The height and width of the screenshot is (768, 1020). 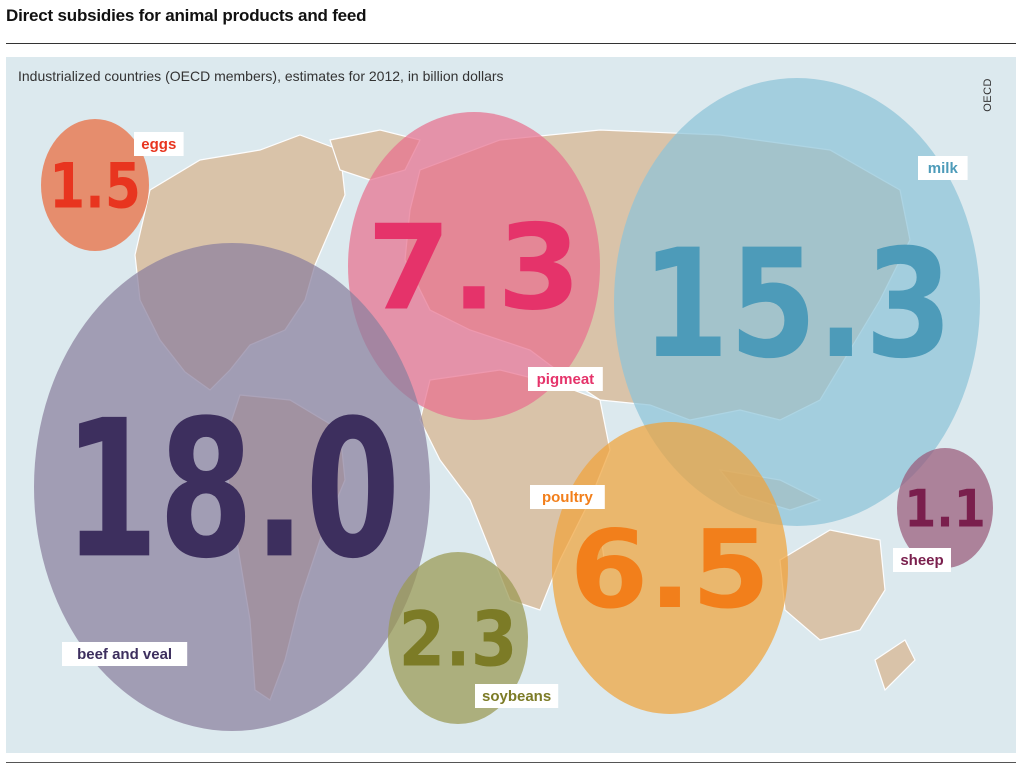 I want to click on continent-australia, so click(x=832, y=585).